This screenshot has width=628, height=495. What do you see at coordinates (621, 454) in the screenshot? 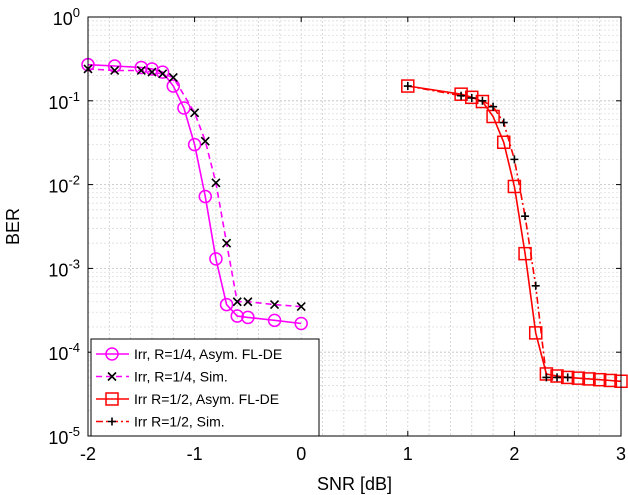
I see `x-tick-label: 3` at bounding box center [621, 454].